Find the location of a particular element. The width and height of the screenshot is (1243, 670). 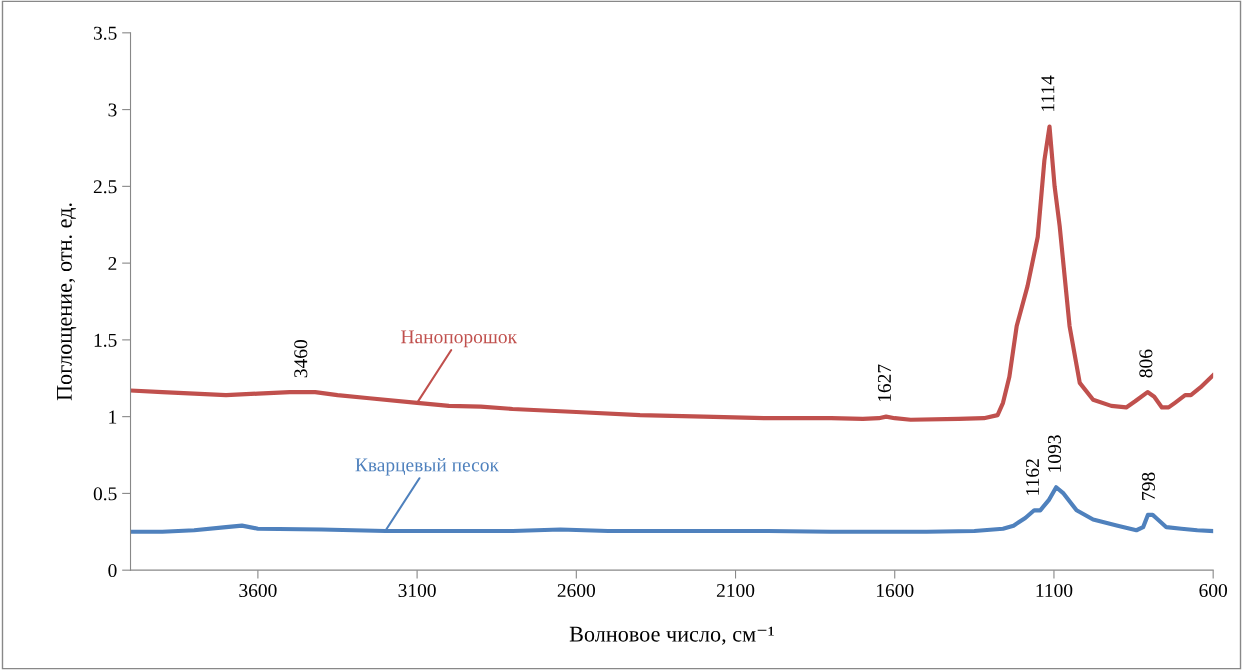

annotation: 1162 is located at coordinates (1033, 477).